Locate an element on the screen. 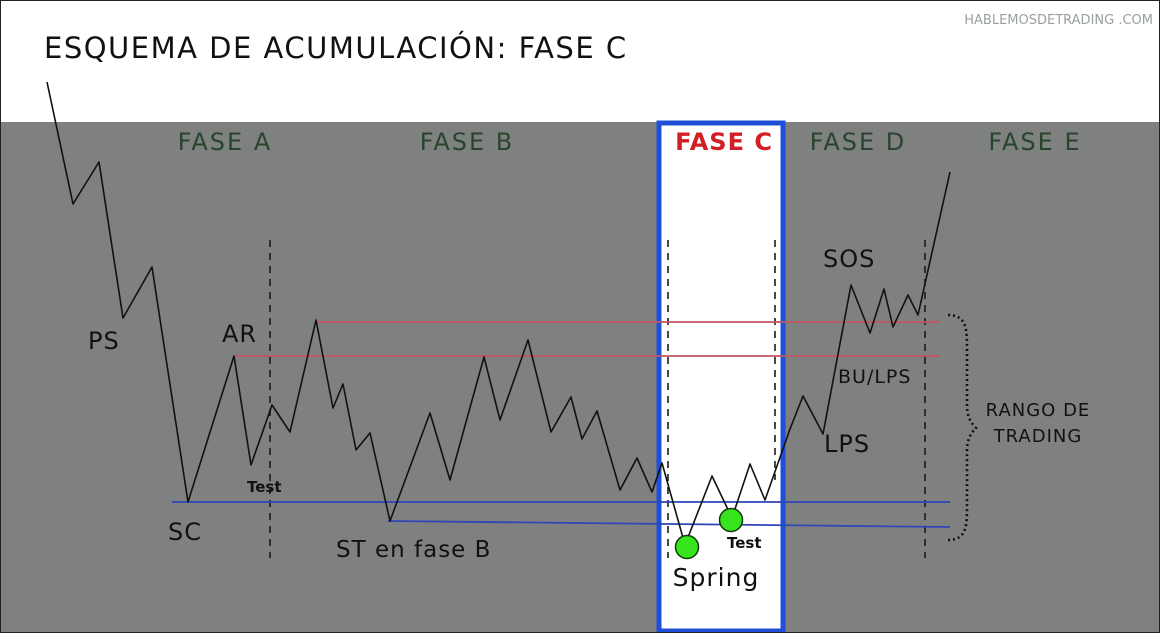  label-sos: SOS is located at coordinates (849, 259).